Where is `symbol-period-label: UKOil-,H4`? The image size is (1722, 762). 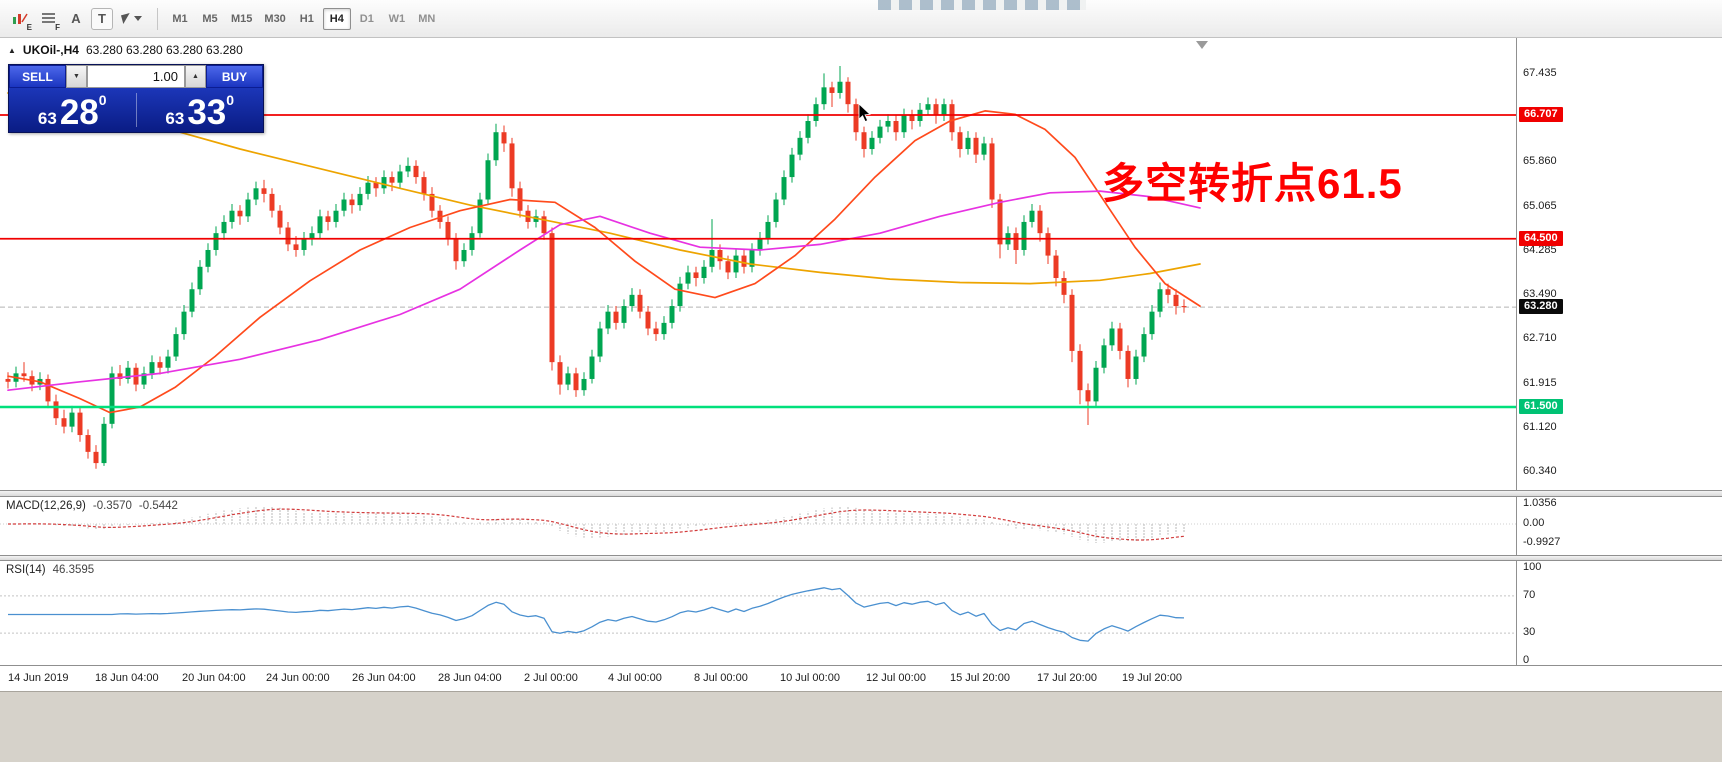 symbol-period-label: UKOil-,H4 is located at coordinates (50, 50).